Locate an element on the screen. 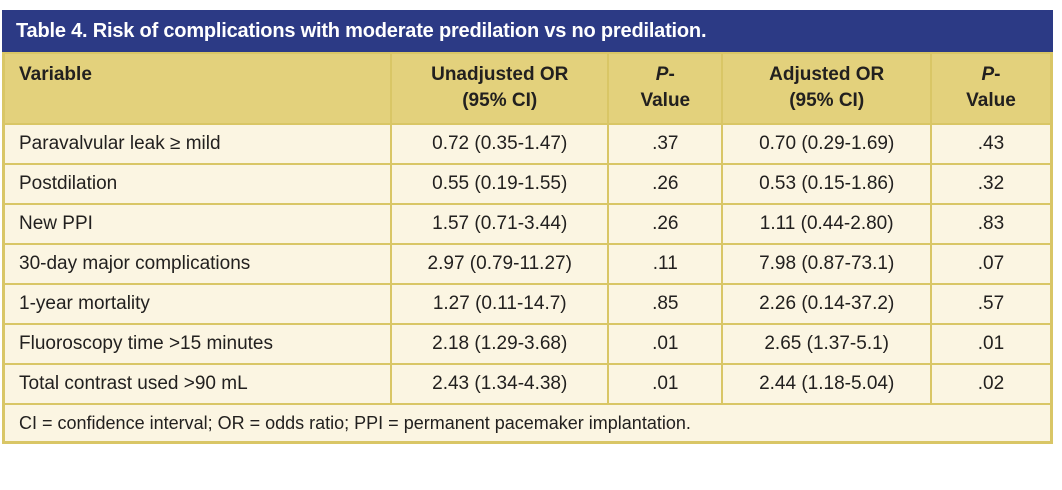 The width and height of the screenshot is (1062, 490). cell-variable: 1-year mortality is located at coordinates (197, 304).